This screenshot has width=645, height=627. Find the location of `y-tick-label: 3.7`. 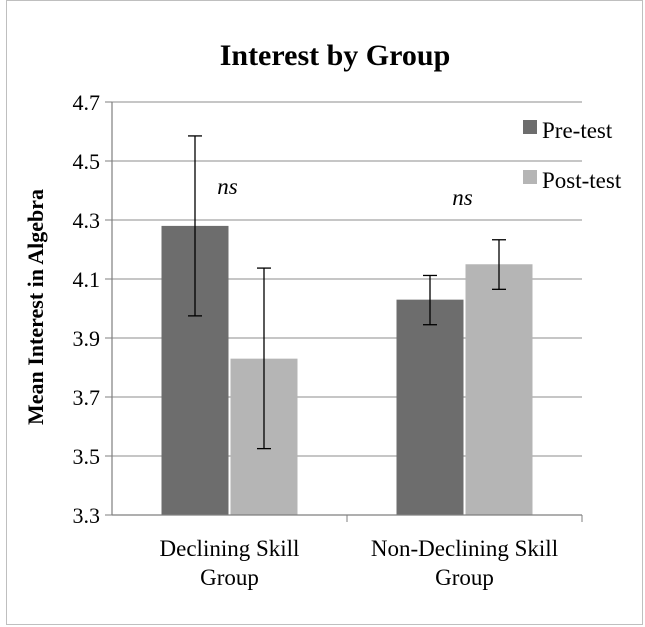

y-tick-label: 3.7 is located at coordinates (87, 397).